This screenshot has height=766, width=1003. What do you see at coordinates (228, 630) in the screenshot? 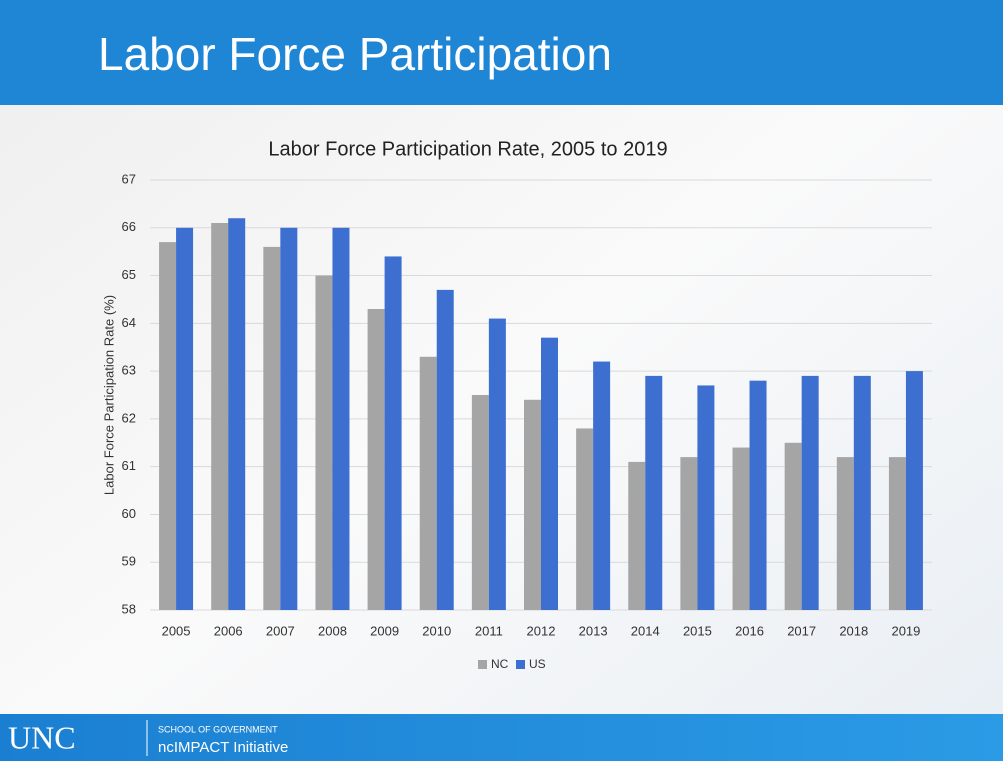
I see `x-tick-label: 2006` at bounding box center [228, 630].